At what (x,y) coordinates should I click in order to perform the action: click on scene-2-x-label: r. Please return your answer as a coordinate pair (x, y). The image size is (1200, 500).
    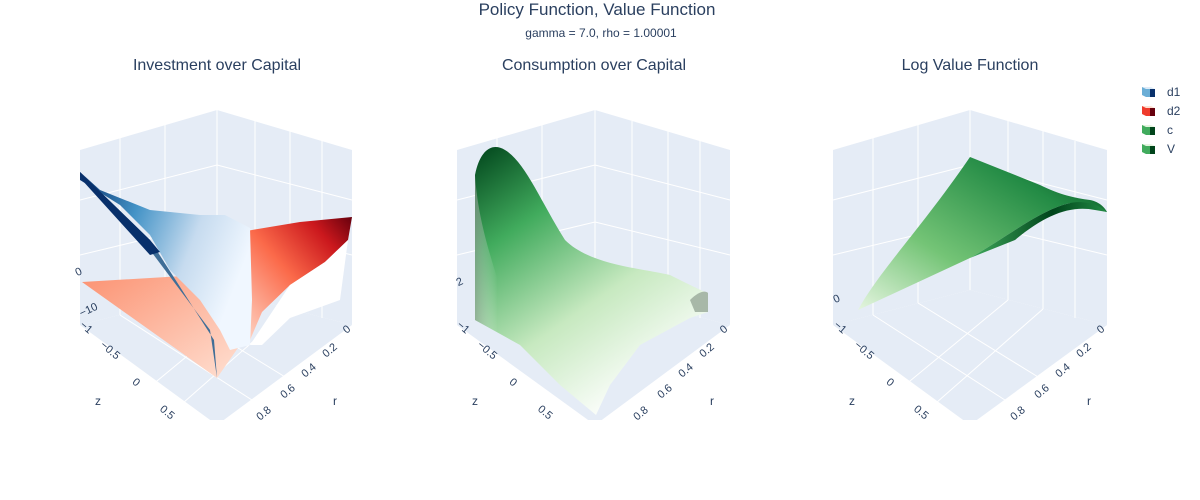
    Looking at the image, I should click on (712, 401).